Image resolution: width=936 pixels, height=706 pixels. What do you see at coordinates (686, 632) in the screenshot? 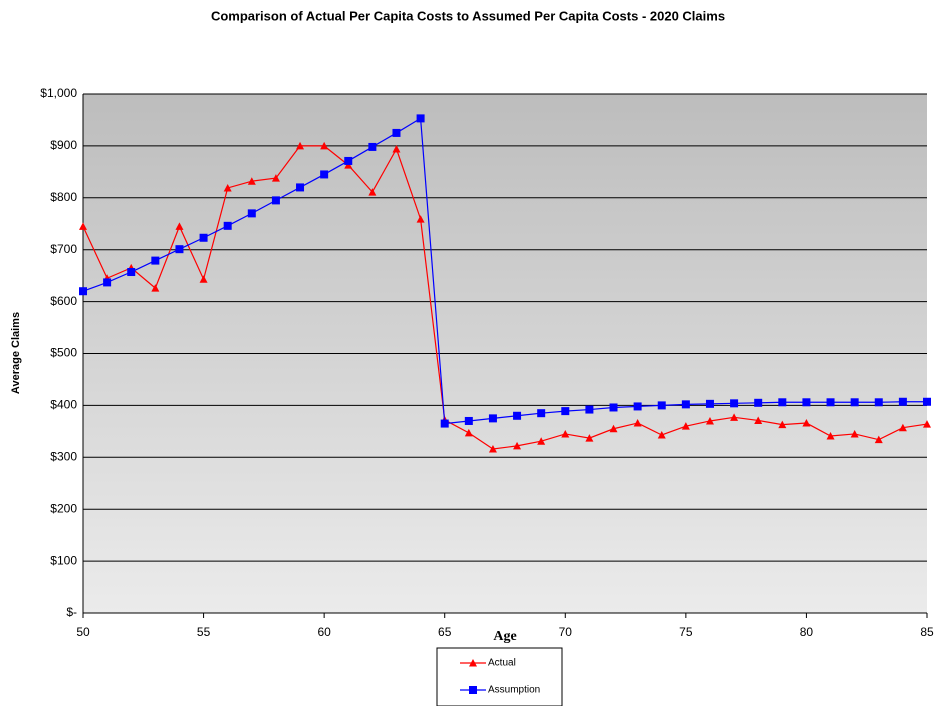
I see `x-tick-label: 75` at bounding box center [686, 632].